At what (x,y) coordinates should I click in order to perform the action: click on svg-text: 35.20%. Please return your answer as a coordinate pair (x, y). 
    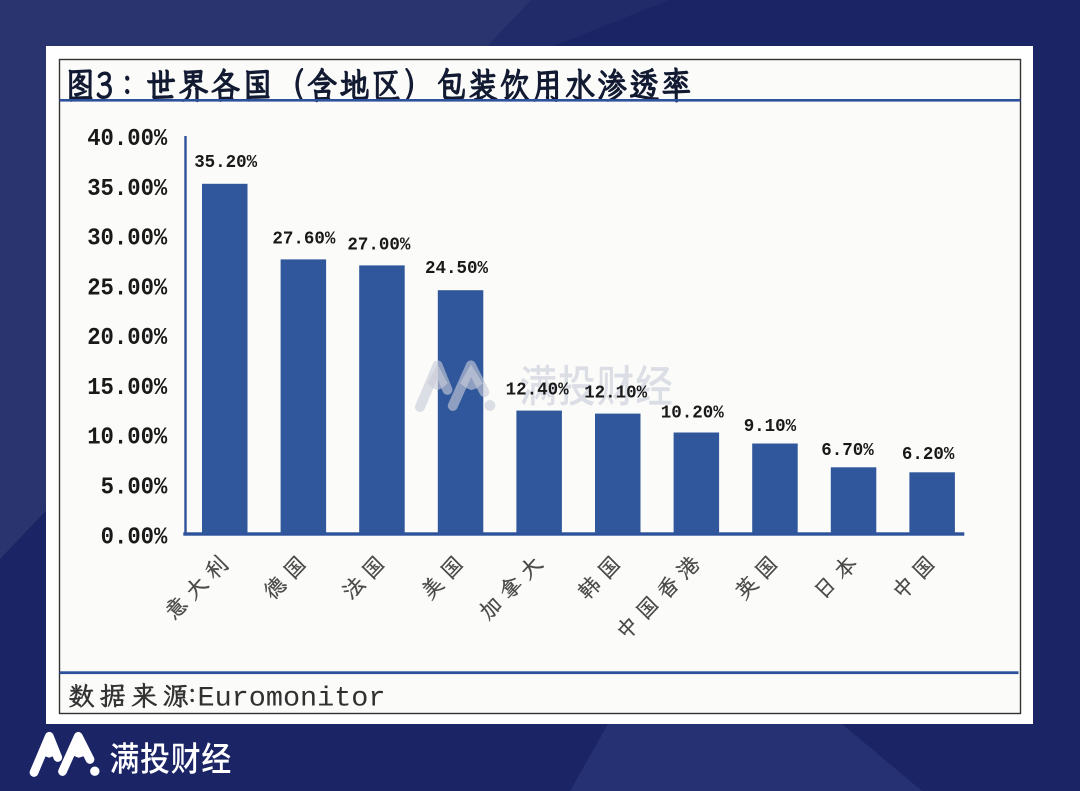
    Looking at the image, I should click on (226, 162).